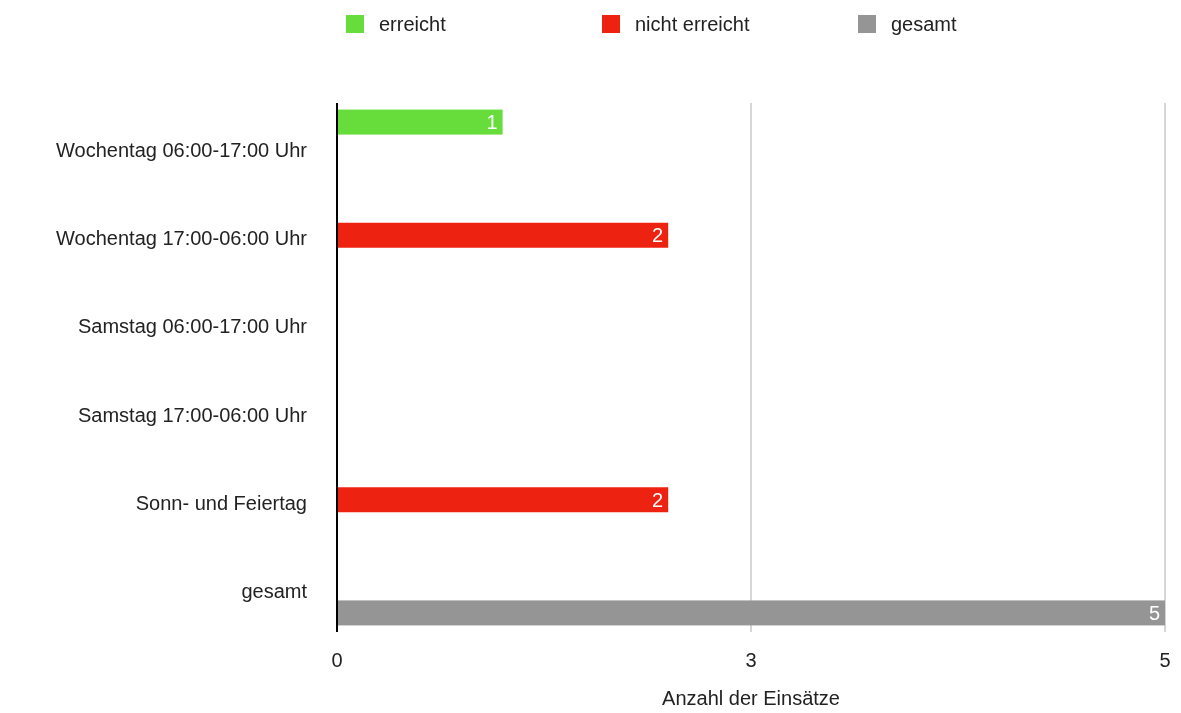 This screenshot has width=1181, height=713. Describe the element at coordinates (182, 150) in the screenshot. I see `y-tick-label: Wochentag 06:00-17:00 Uhr` at that location.